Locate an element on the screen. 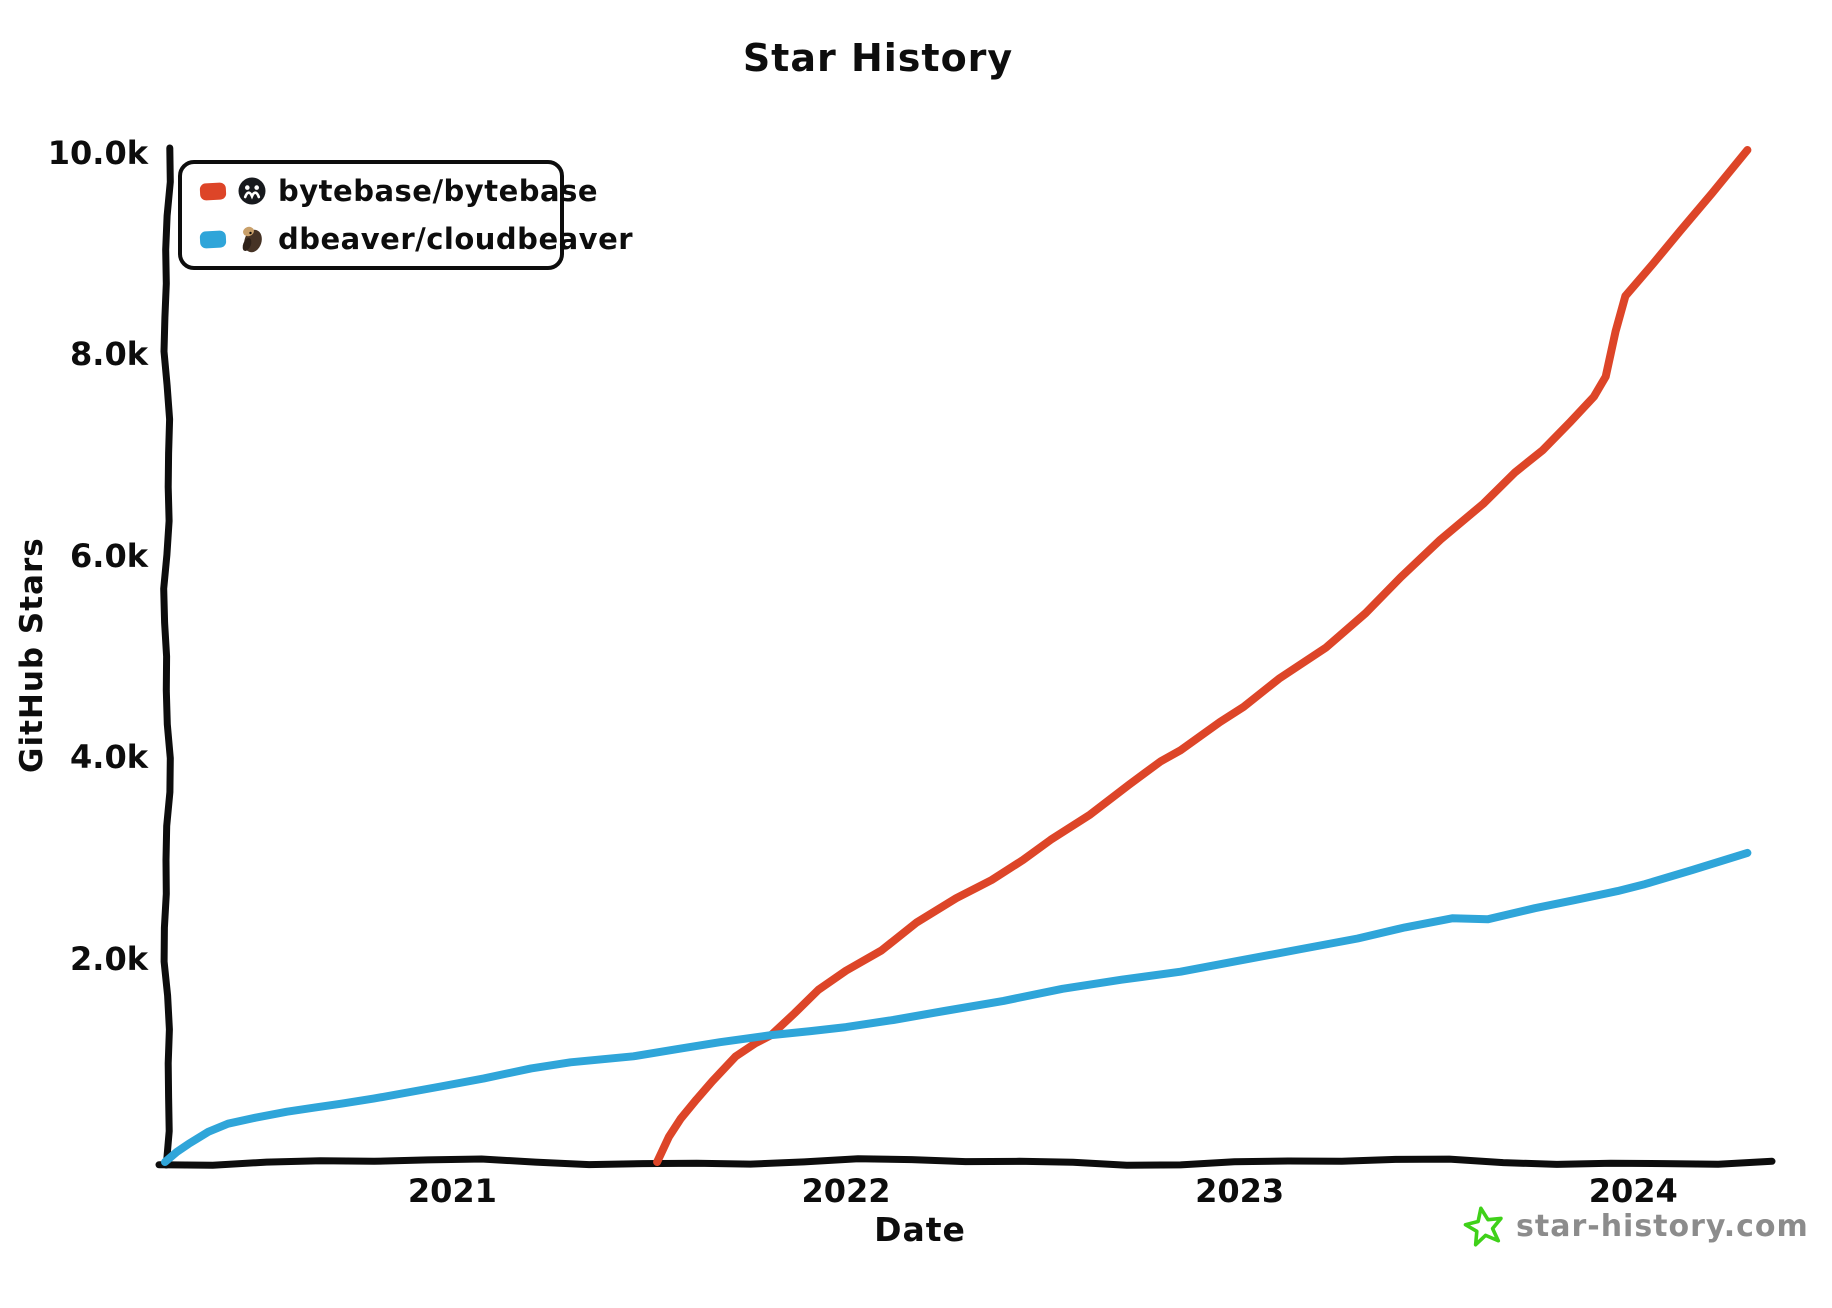 The image size is (1832, 1308). x-axis-line is located at coordinates (965, 1162).